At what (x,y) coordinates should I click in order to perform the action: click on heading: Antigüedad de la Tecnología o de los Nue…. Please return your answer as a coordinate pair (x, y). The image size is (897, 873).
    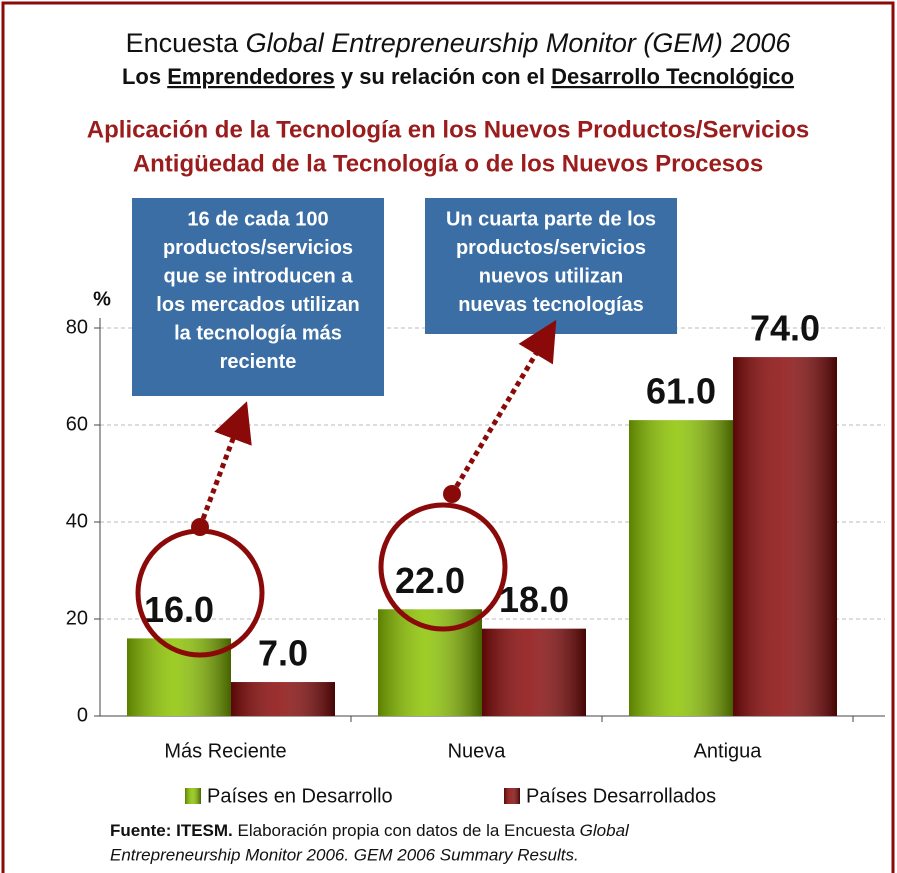
    Looking at the image, I should click on (448, 163).